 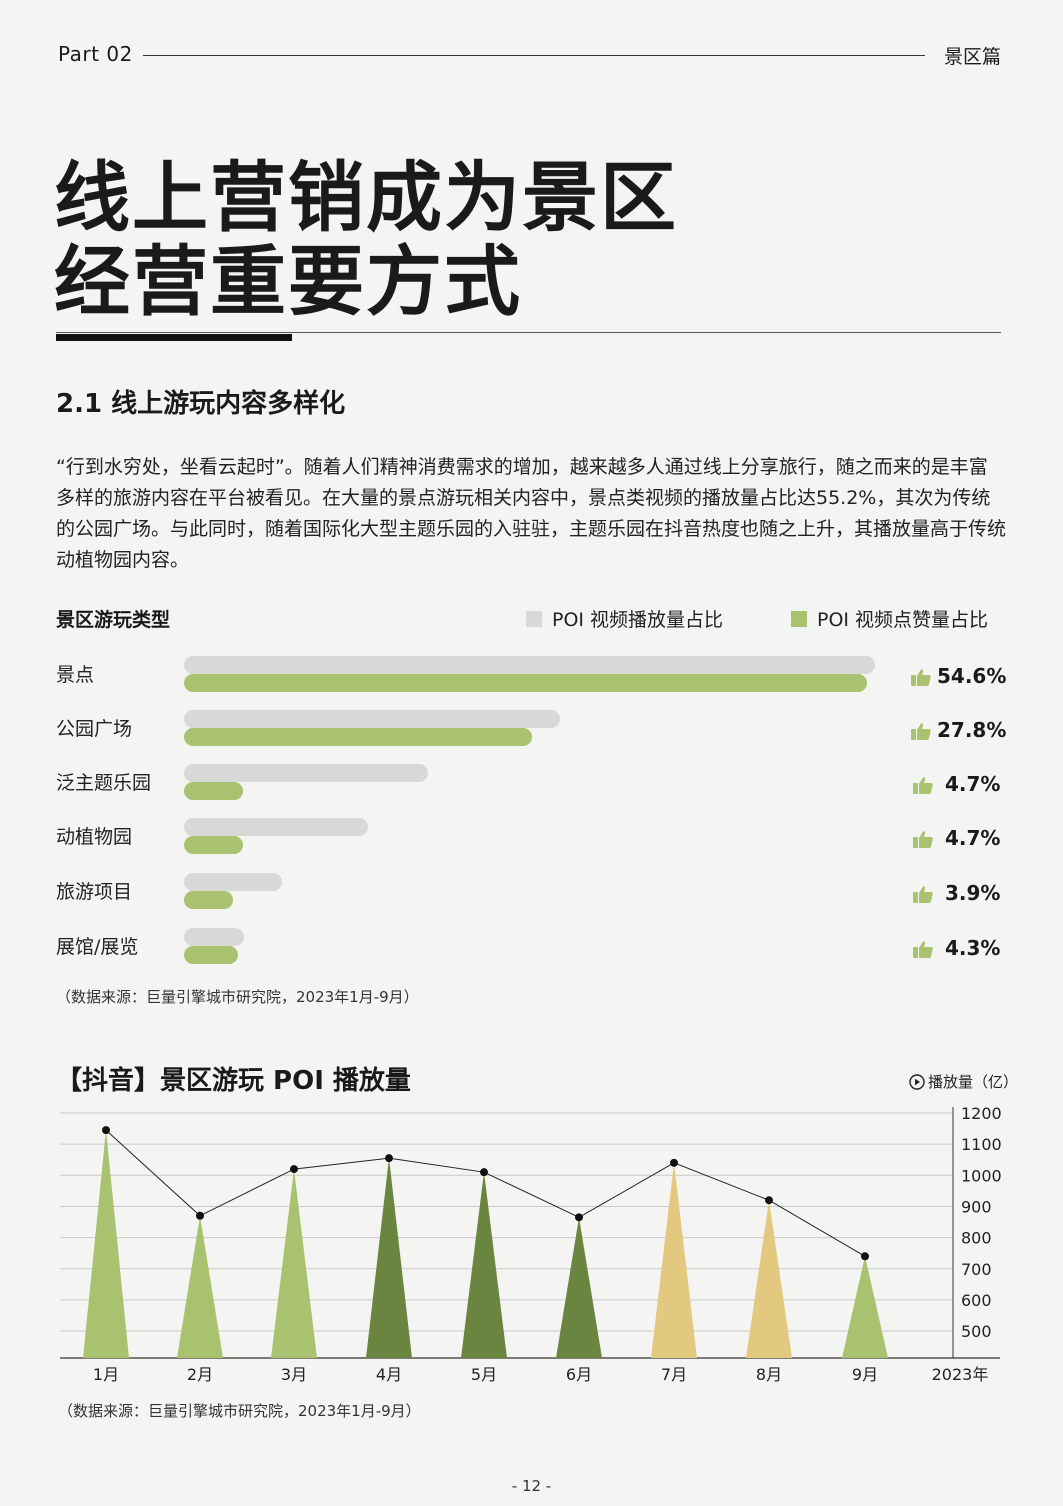 What do you see at coordinates (976, 1206) in the screenshot?
I see `y-tick-label: 900` at bounding box center [976, 1206].